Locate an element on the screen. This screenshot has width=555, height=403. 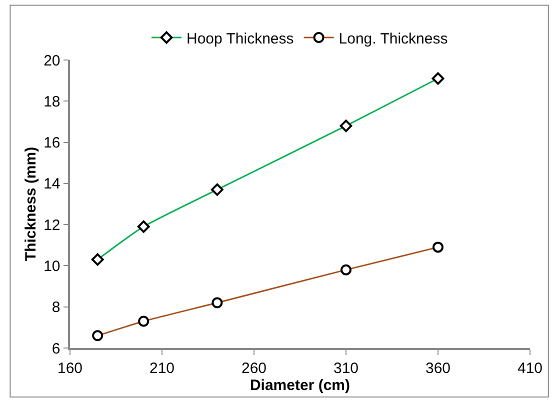
x-tick-label: 310 is located at coordinates (346, 368).